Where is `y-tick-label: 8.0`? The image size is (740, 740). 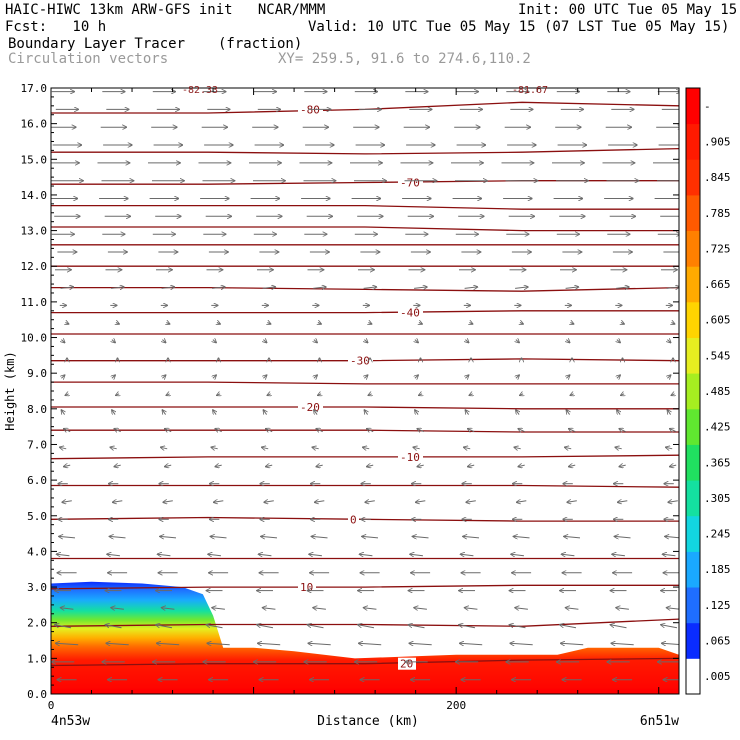 y-tick-label: 8.0 is located at coordinates (37, 409).